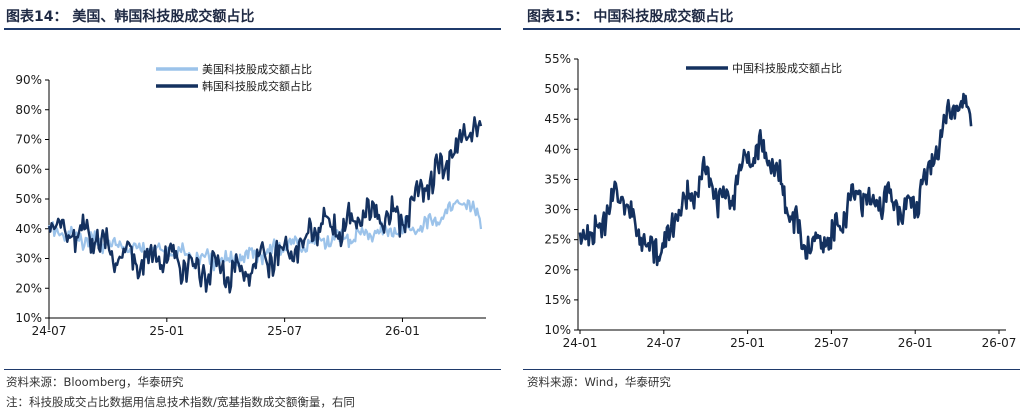 The image size is (1024, 413). I want to click on right-title-rule, so click(771, 29).